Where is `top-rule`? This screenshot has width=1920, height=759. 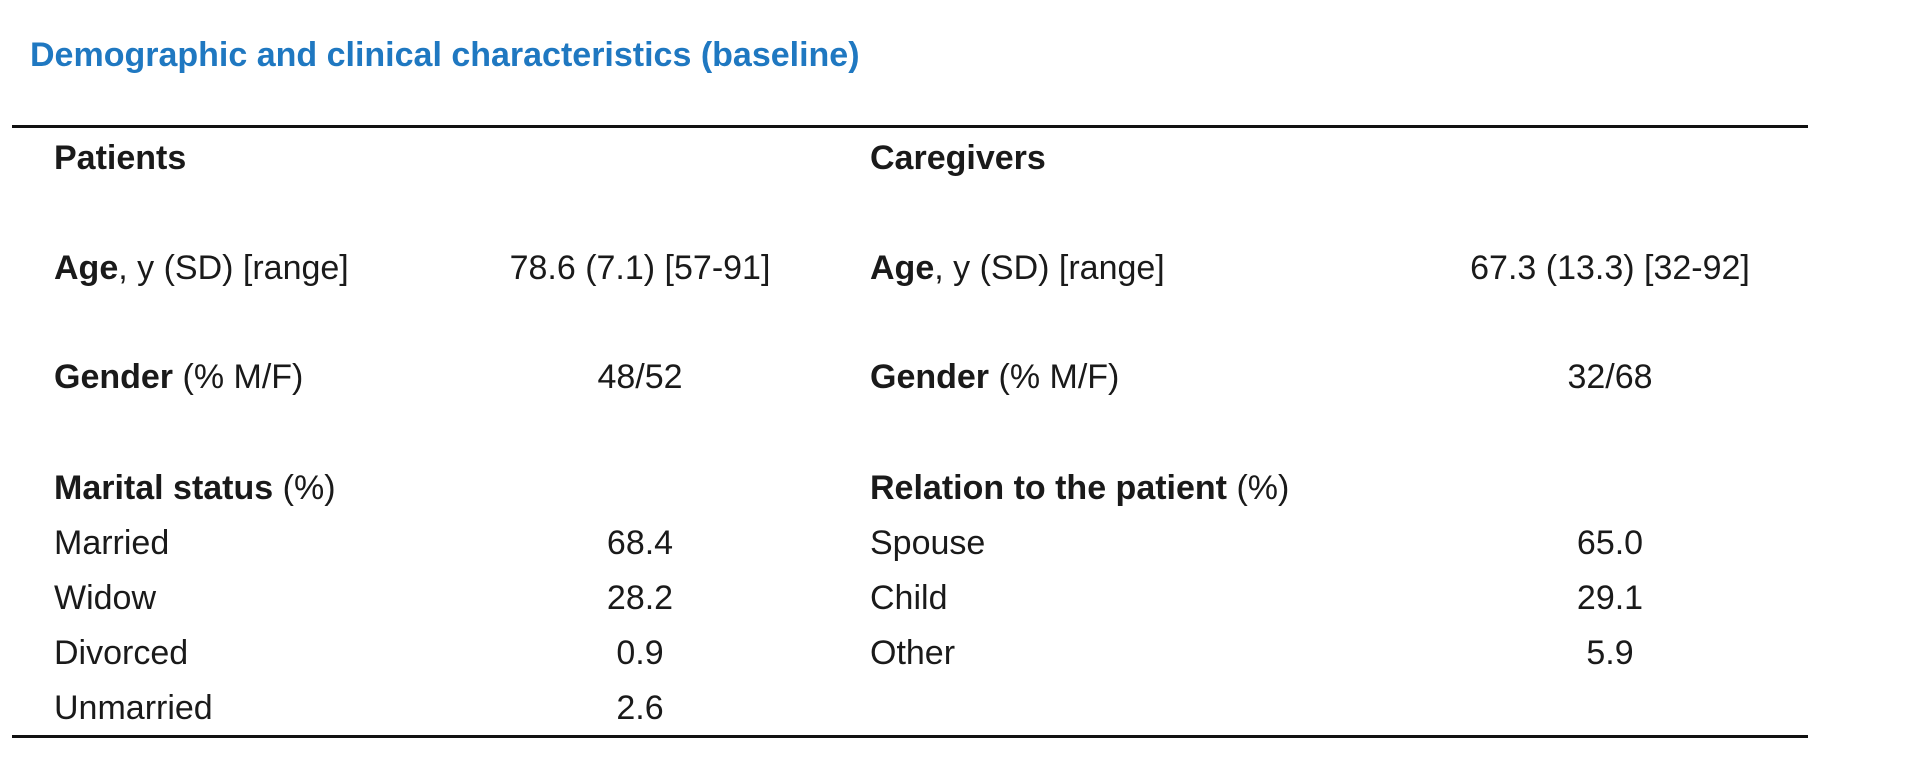 top-rule is located at coordinates (910, 126).